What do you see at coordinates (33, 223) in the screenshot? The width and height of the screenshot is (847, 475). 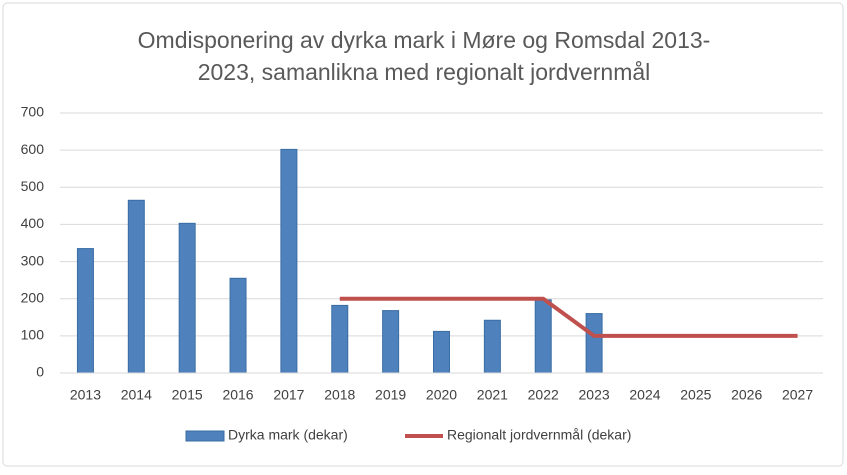 I see `y-tick-label: 400` at bounding box center [33, 223].